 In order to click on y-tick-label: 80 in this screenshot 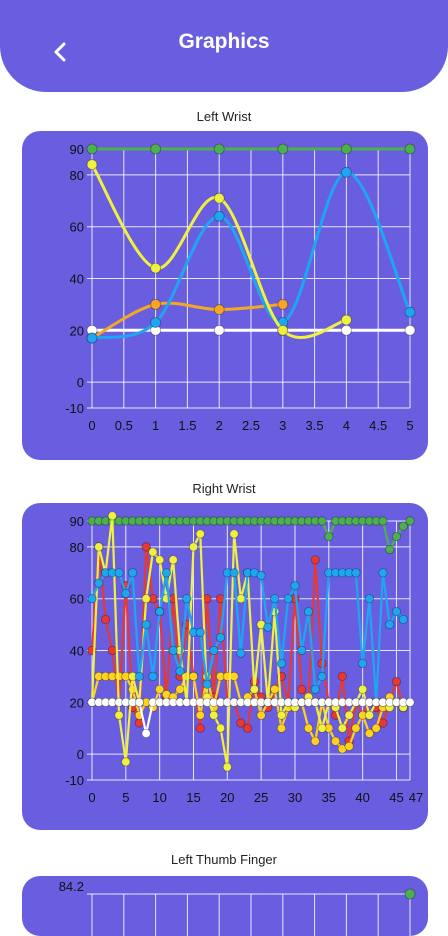, I will do `click(77, 175)`.